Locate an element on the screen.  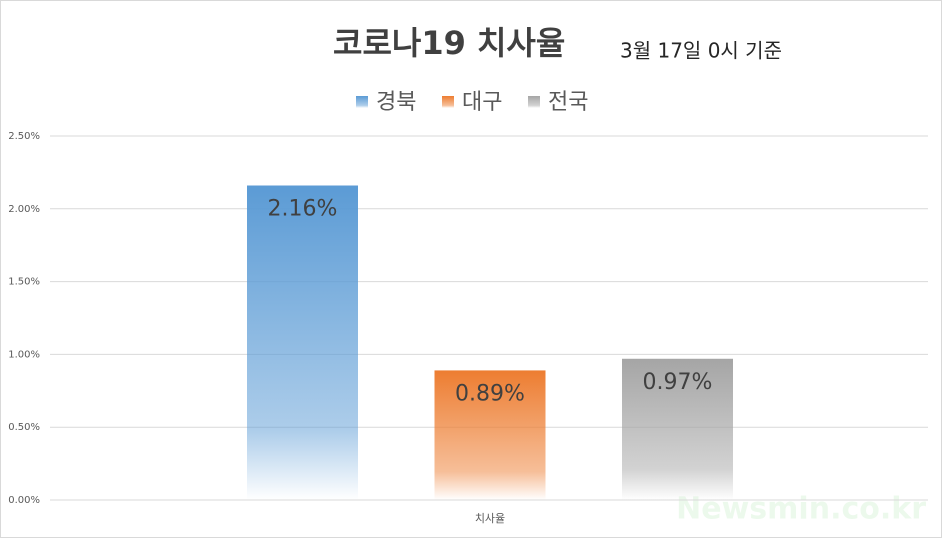
data-label: 0.89% is located at coordinates (490, 393).